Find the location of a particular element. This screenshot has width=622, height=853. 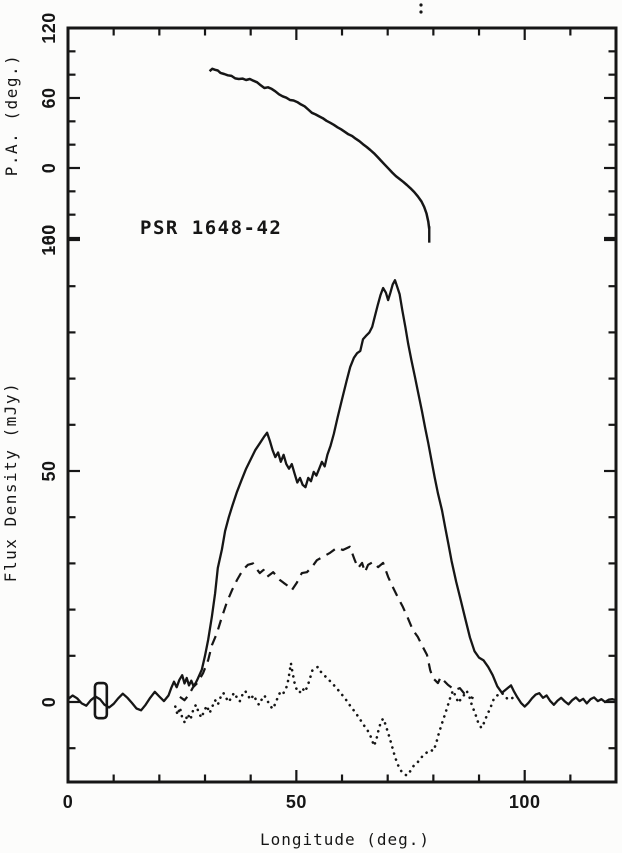

y-tick-label: -60 is located at coordinates (49, 238).